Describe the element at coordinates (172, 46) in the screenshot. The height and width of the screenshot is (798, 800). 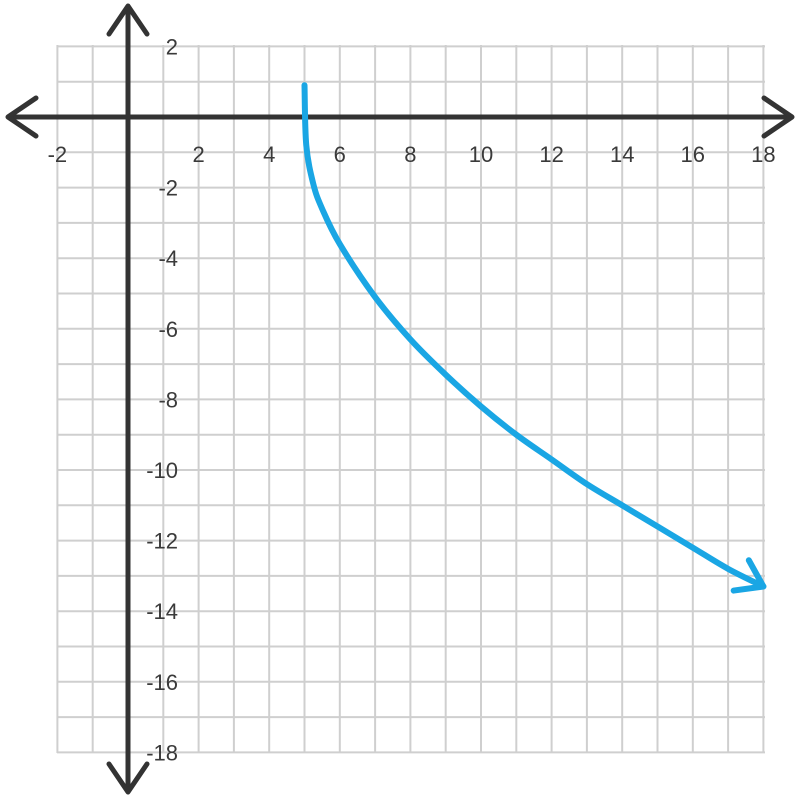
I see `y-tick-label: 2` at that location.